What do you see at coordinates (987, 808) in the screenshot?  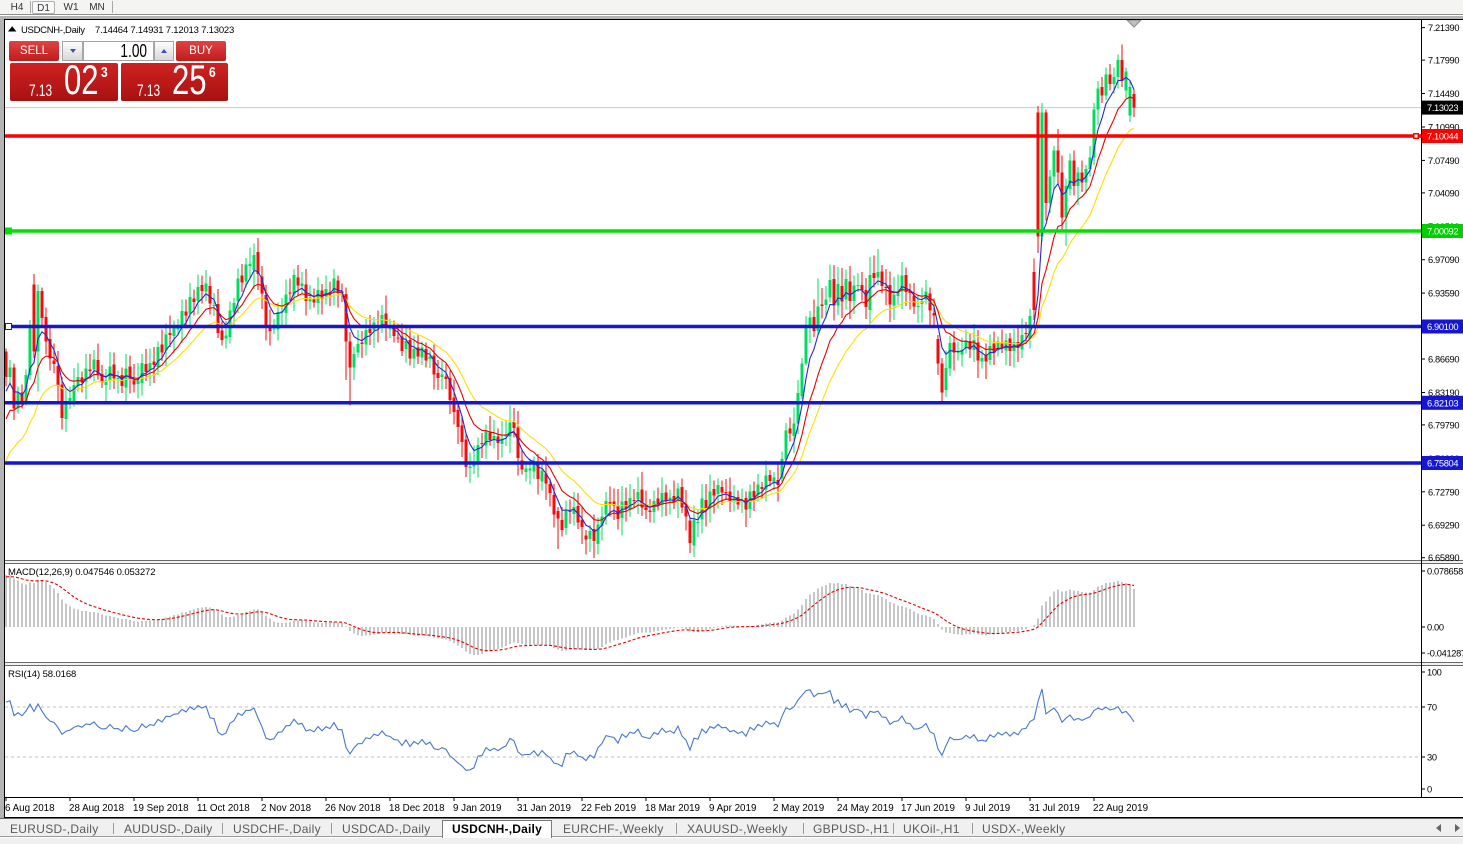 I see `svg-text: 9 Jul 2019` at bounding box center [987, 808].